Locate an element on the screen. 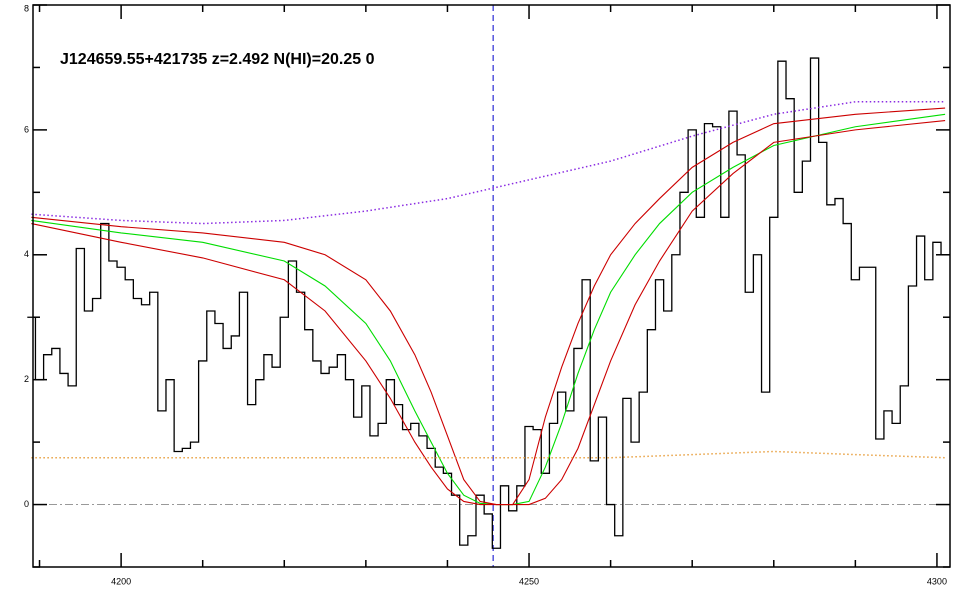  y-tick-label: 8 is located at coordinates (26, 8).